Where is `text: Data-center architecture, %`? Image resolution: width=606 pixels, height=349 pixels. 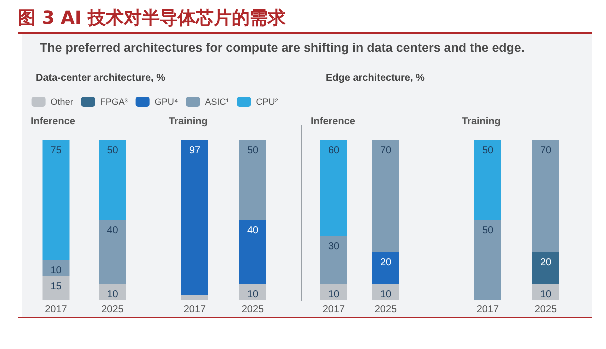 text: Data-center architecture, % is located at coordinates (101, 78).